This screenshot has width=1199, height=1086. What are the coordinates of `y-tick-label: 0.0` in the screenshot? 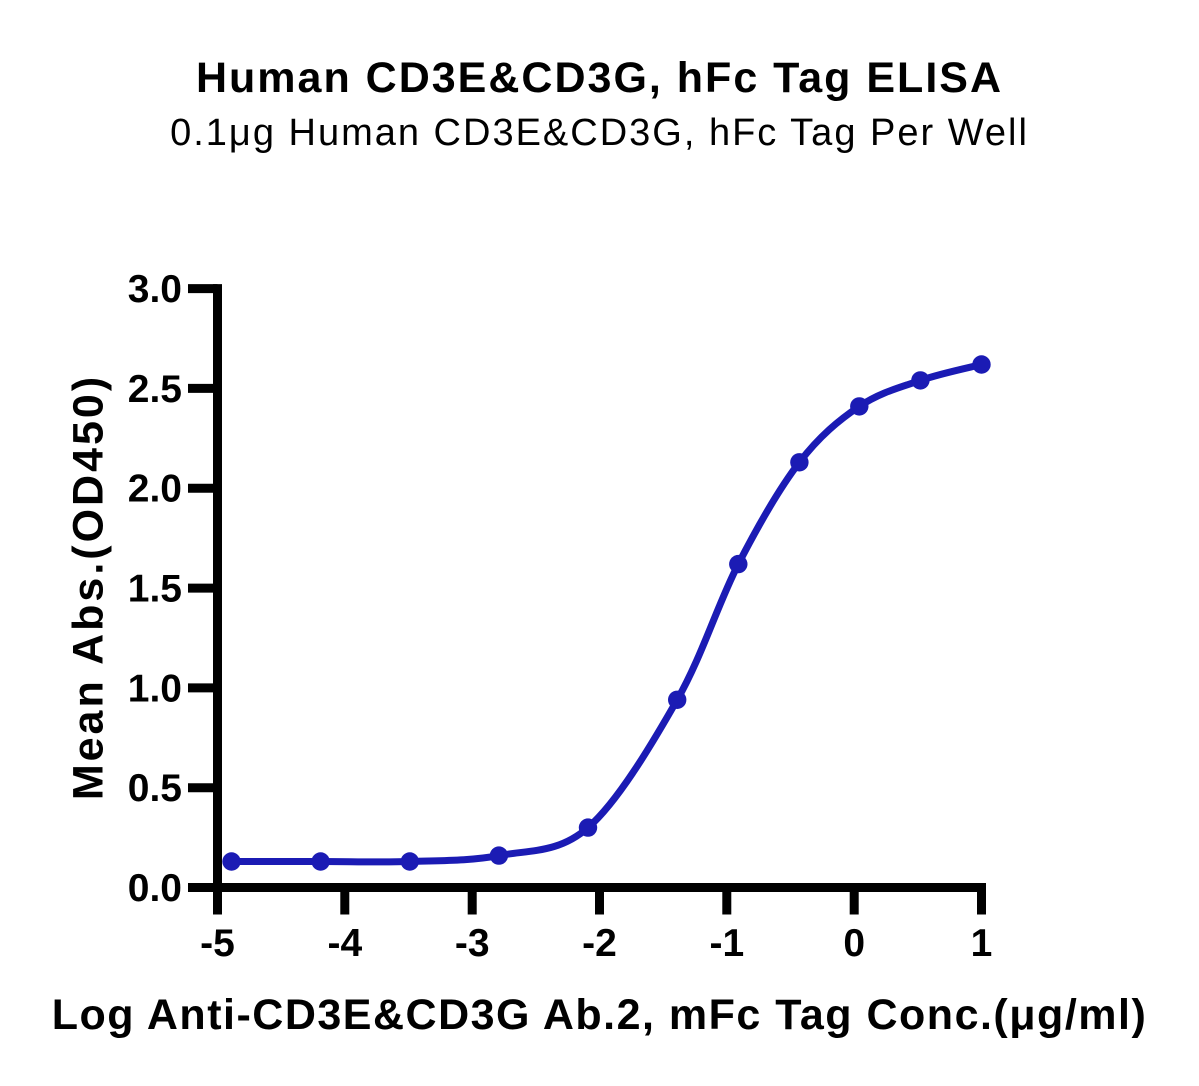 It's located at (155, 888).